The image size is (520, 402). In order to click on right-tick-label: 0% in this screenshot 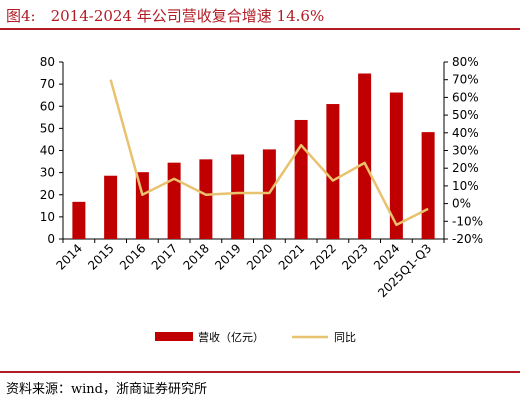, I will do `click(461, 204)`.